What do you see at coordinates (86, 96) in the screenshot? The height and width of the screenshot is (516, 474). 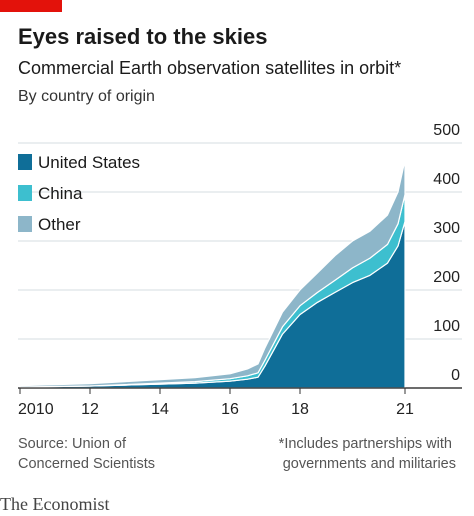 I see `y-axis-label: By country of origin` at bounding box center [86, 96].